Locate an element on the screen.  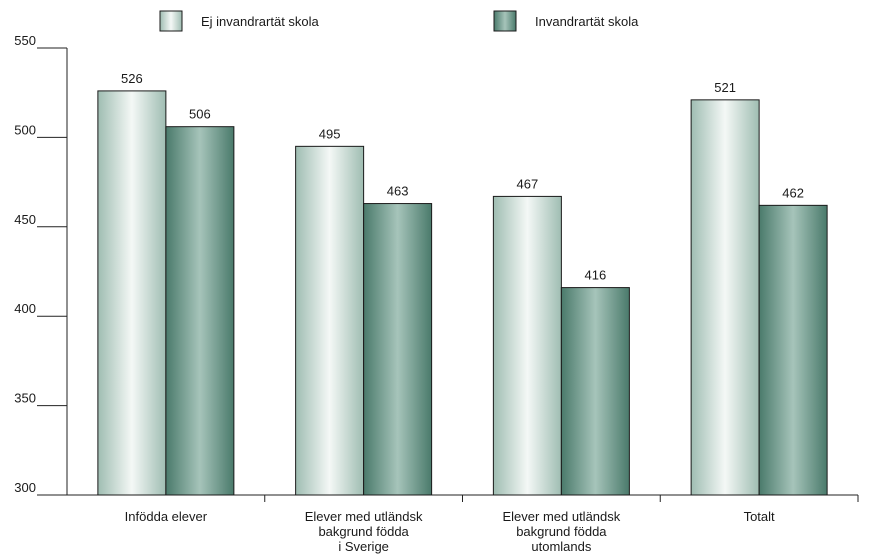
category-label-line: Infödda elever is located at coordinates (166, 516).